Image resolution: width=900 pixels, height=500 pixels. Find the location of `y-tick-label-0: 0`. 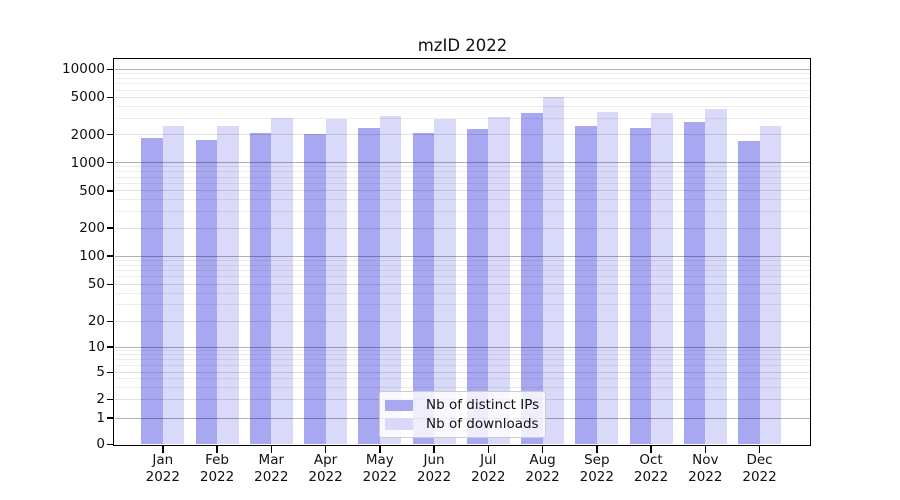

y-tick-label-0: 0 is located at coordinates (100, 444).